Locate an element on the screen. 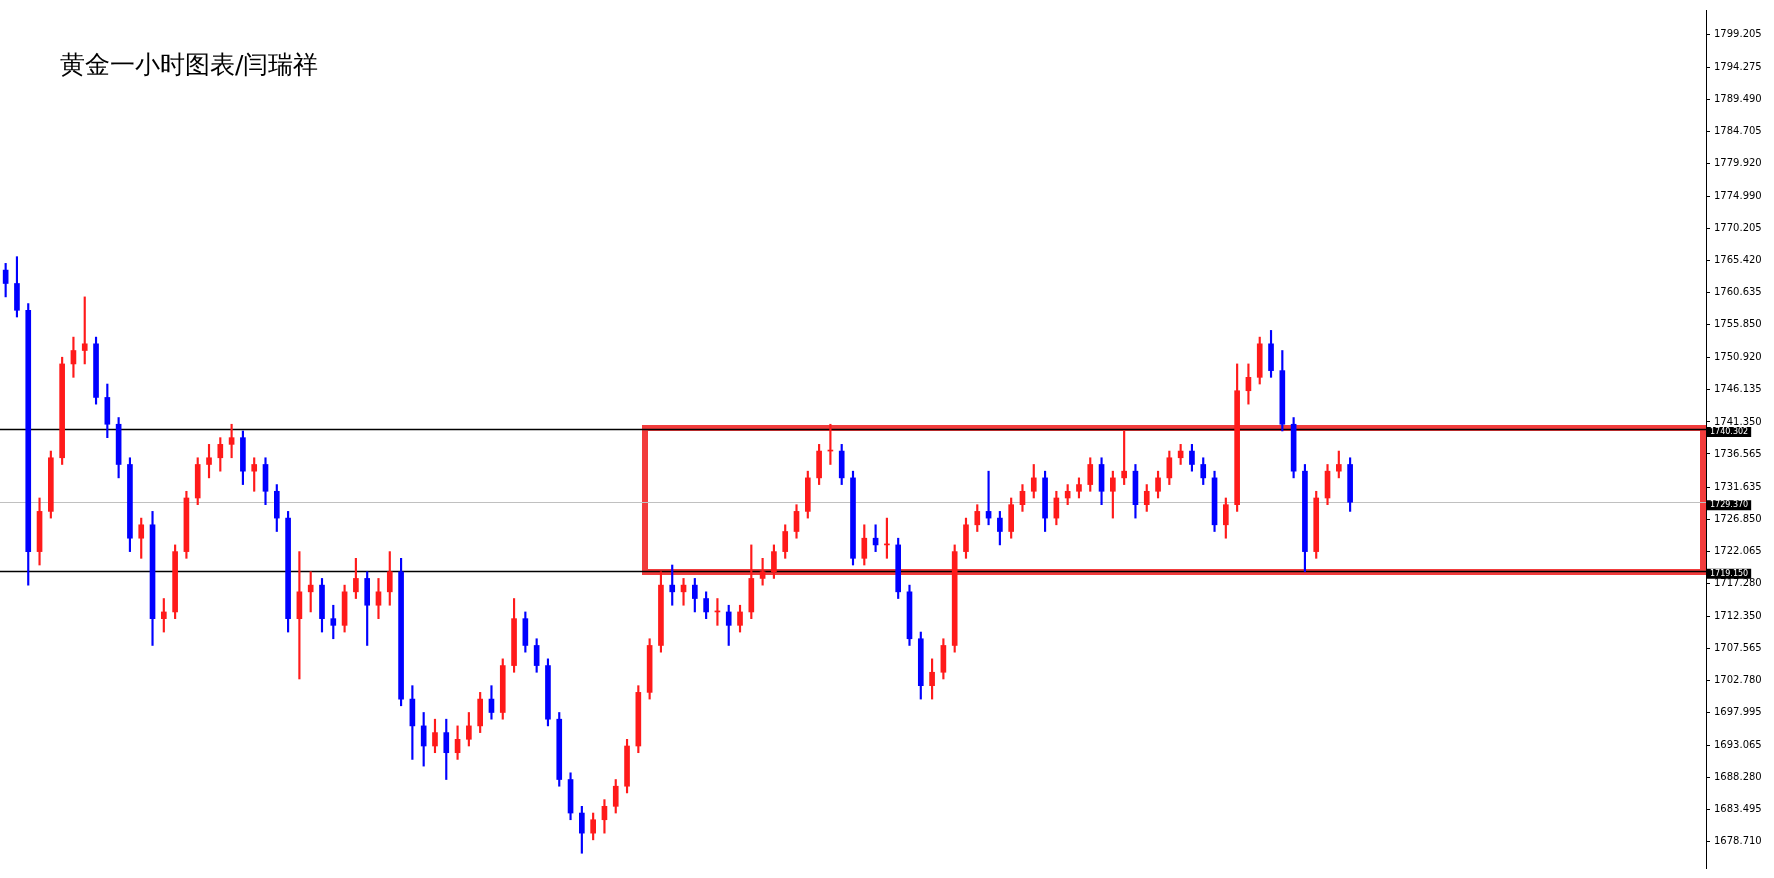 The image size is (1774, 878). y-tick-label: 1736.565 is located at coordinates (1738, 453).